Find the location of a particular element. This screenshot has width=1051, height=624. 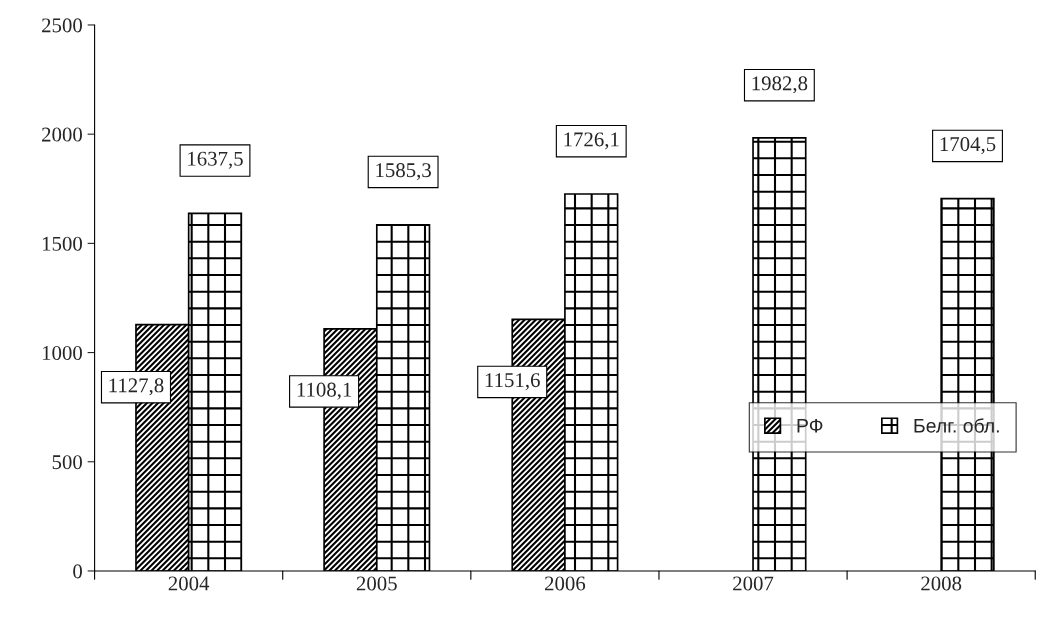

y-tick-label: 1500 is located at coordinates (62, 243).